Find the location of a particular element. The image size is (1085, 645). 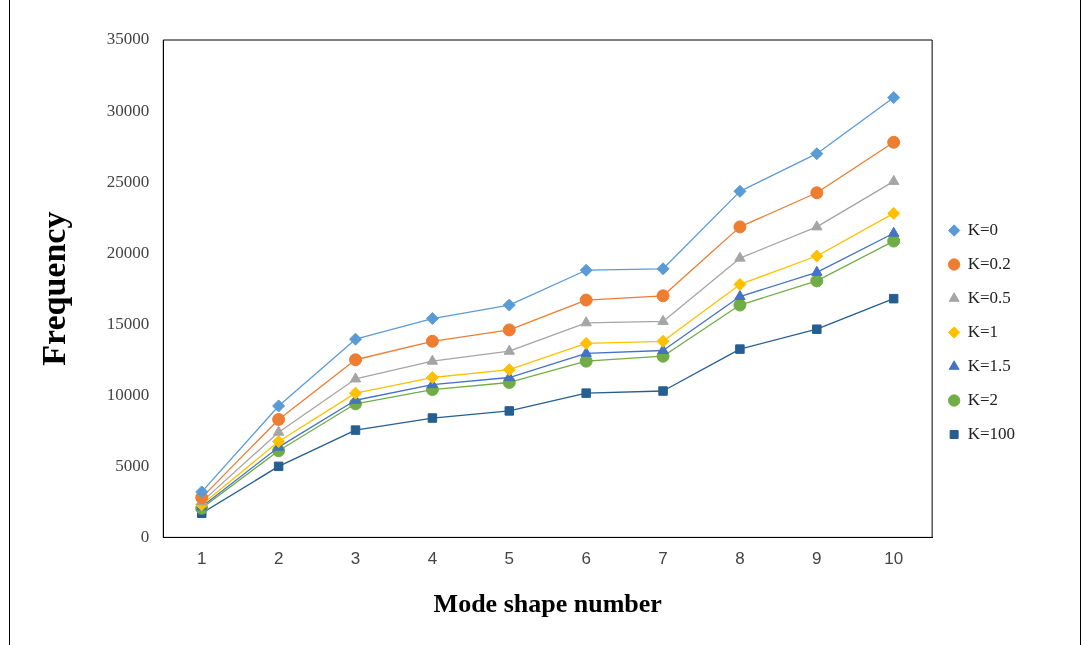

y-tick-label: 10000 is located at coordinates (128, 394).